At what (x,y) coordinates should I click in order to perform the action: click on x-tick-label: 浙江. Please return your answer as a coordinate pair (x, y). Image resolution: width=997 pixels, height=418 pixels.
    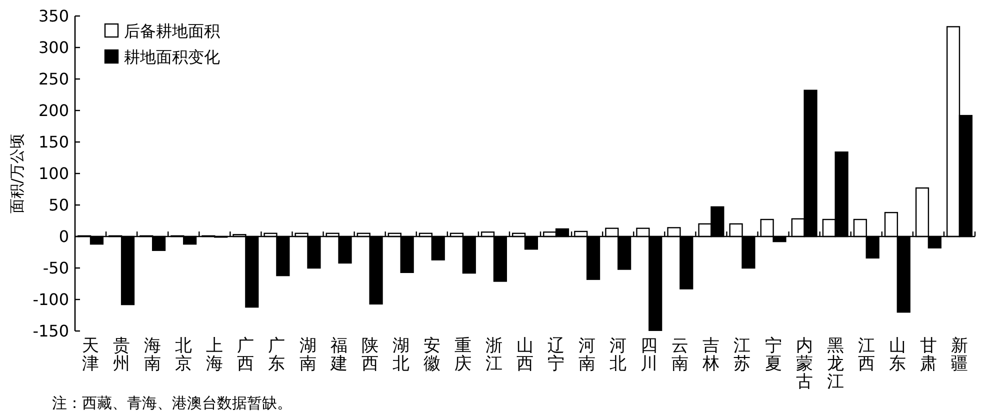
    Looking at the image, I should click on (493, 355).